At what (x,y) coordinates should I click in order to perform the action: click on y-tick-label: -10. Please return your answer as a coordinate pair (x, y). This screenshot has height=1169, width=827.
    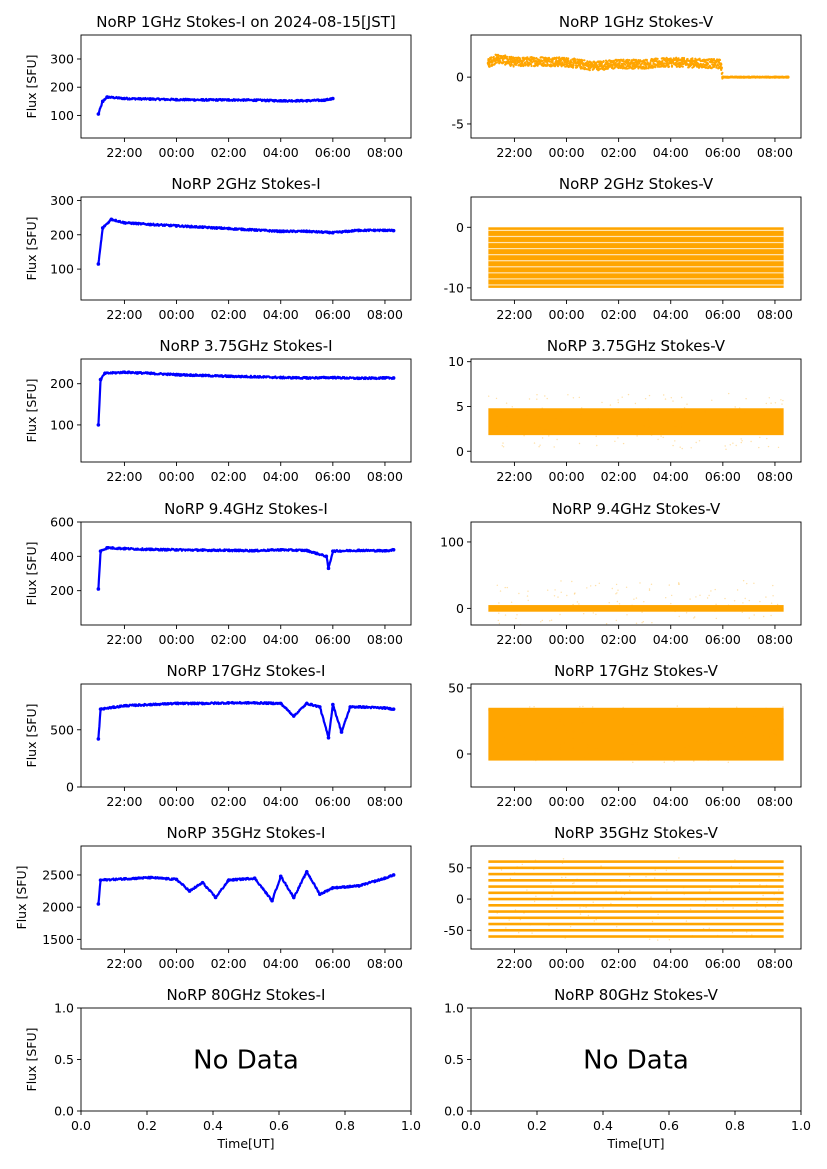
    Looking at the image, I should click on (454, 287).